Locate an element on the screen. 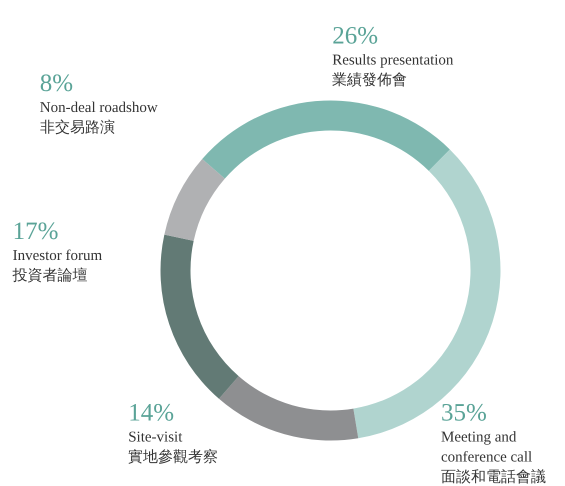 The image size is (565, 486). data-label: 26% is located at coordinates (355, 36).